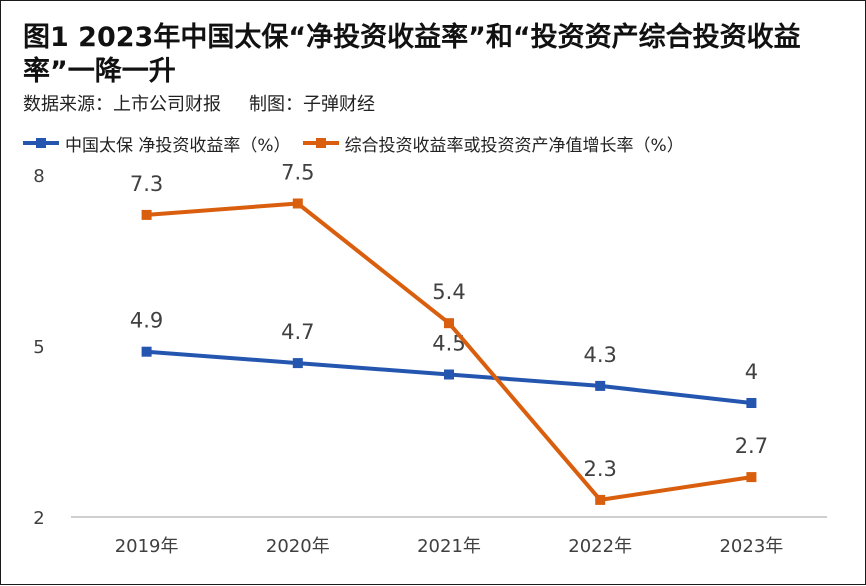  Describe the element at coordinates (599, 355) in the screenshot. I see `series-1-data-label: 4.3` at that location.